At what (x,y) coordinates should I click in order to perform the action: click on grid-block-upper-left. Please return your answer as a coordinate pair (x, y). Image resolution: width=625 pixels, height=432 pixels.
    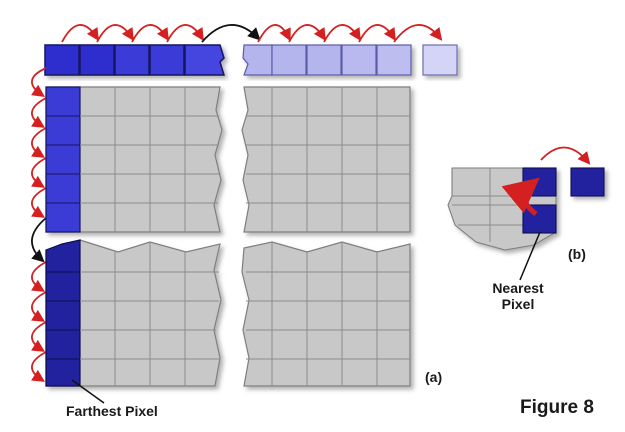
    Looking at the image, I should click on (134, 159).